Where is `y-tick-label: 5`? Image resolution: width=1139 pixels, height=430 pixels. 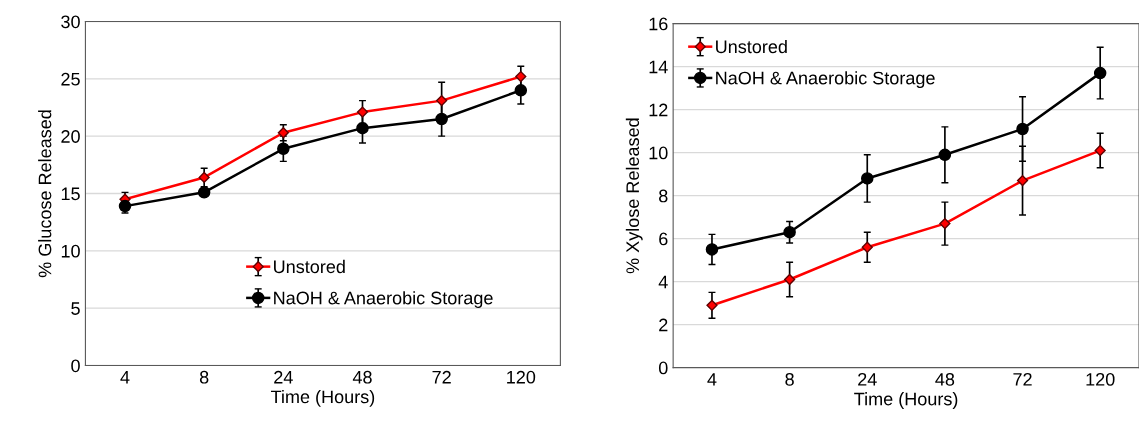
y-tick-label: 5 is located at coordinates (75, 308).